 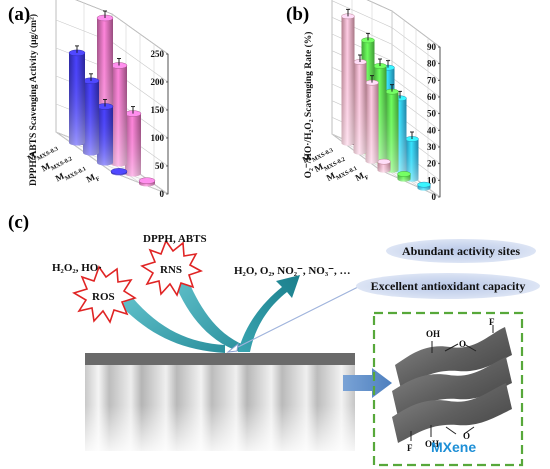 I want to click on rns-species: DPPH, ABTS, so click(x=175, y=239).